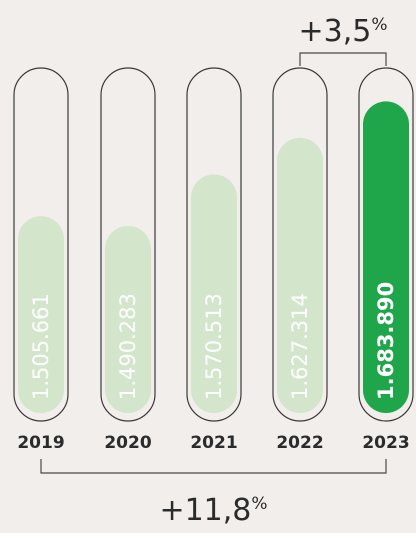 Image resolution: width=416 pixels, height=533 pixels. I want to click on bar-outline-2020, so click(128, 244).